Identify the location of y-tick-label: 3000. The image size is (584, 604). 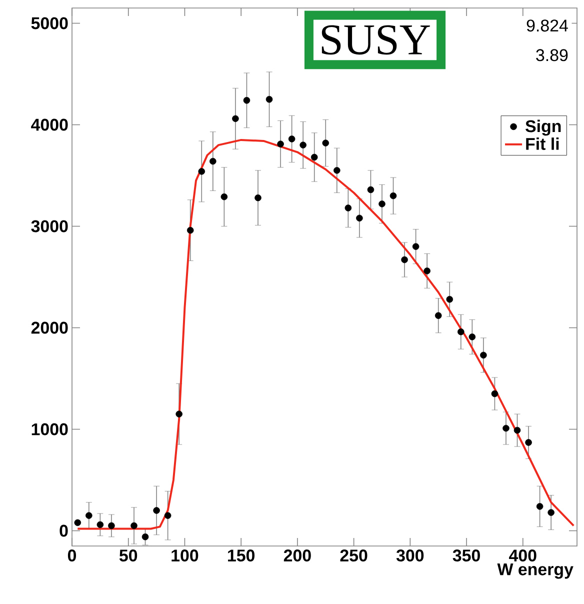
(49, 226).